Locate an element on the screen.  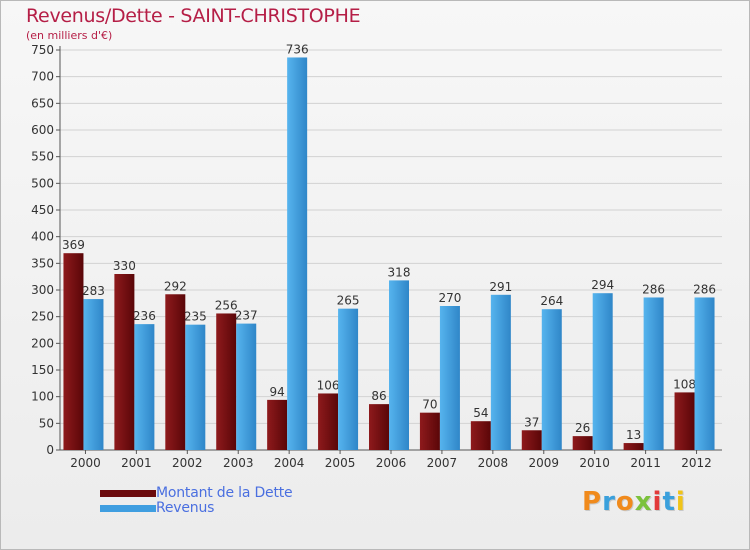
x-tick-label: 2001 is located at coordinates (136, 463).